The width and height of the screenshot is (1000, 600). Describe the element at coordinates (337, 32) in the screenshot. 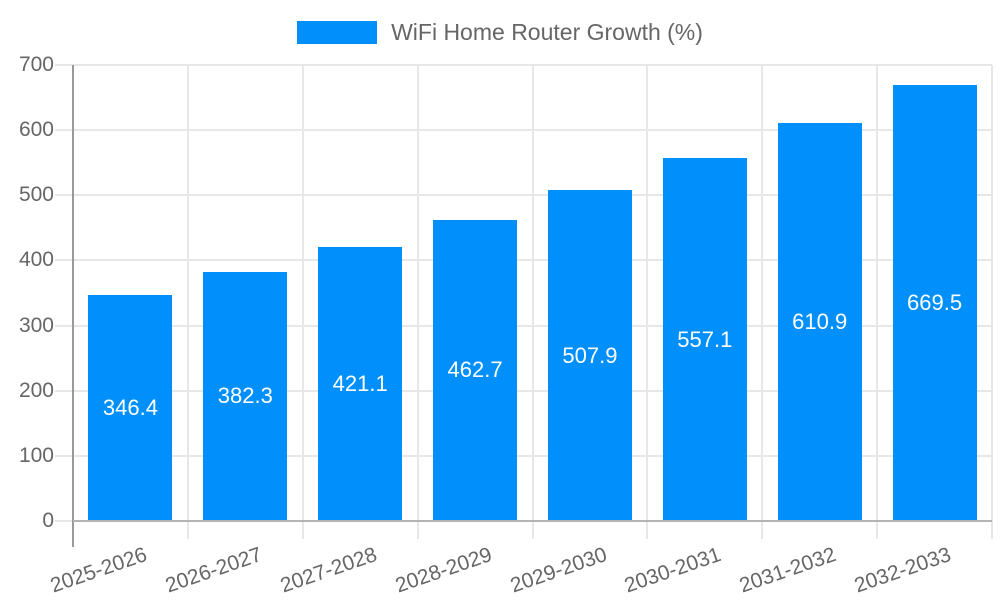

I see `legend-swatch` at that location.